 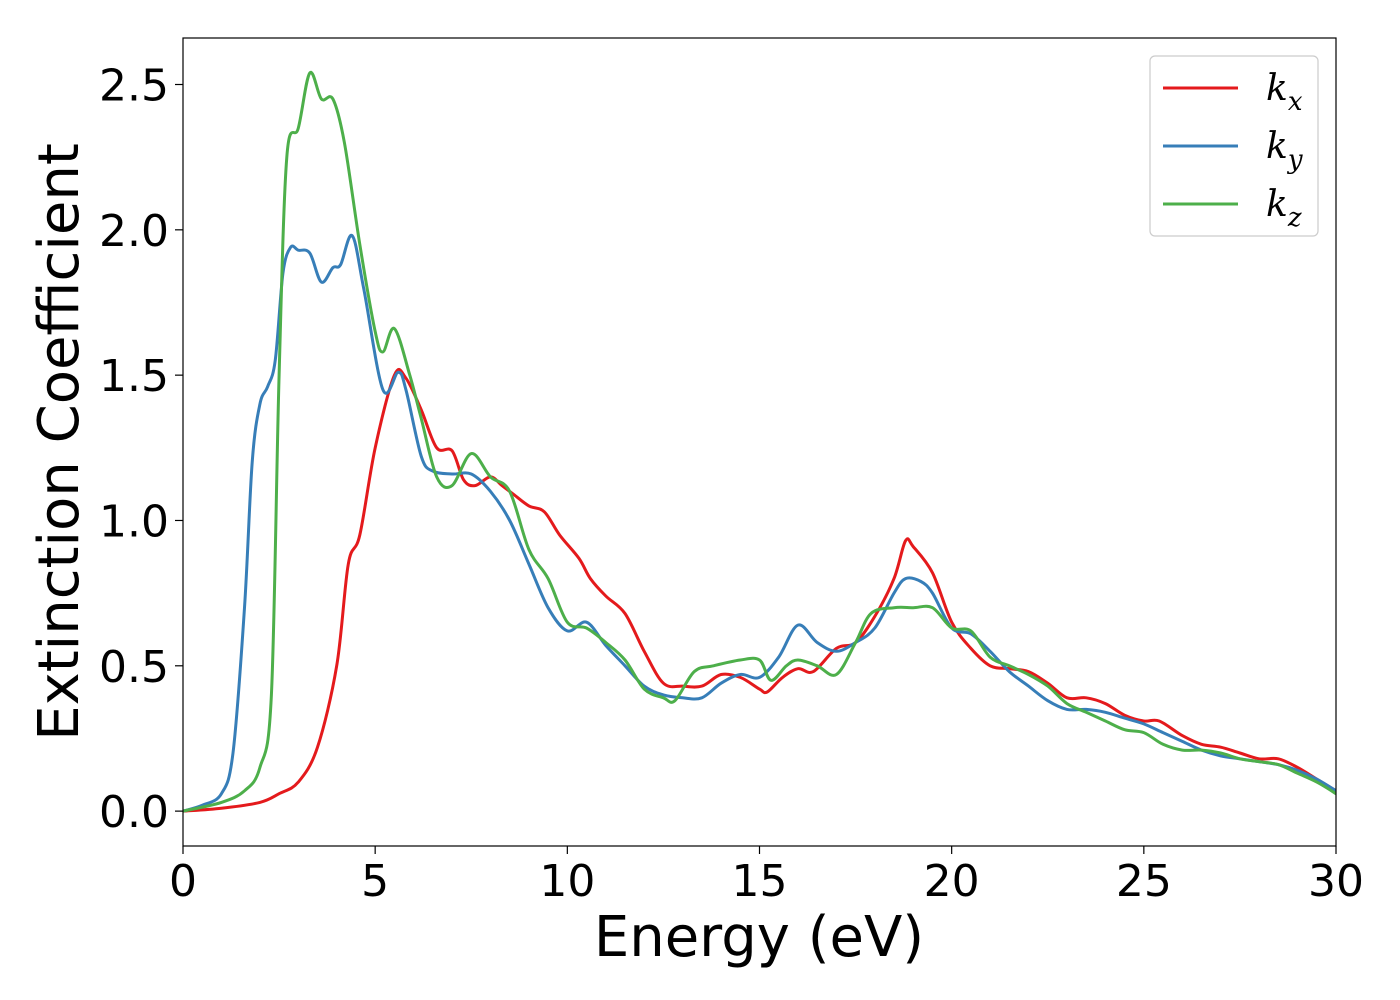 What do you see at coordinates (759, 937) in the screenshot?
I see `x-axis-label: Energy (eV)` at bounding box center [759, 937].